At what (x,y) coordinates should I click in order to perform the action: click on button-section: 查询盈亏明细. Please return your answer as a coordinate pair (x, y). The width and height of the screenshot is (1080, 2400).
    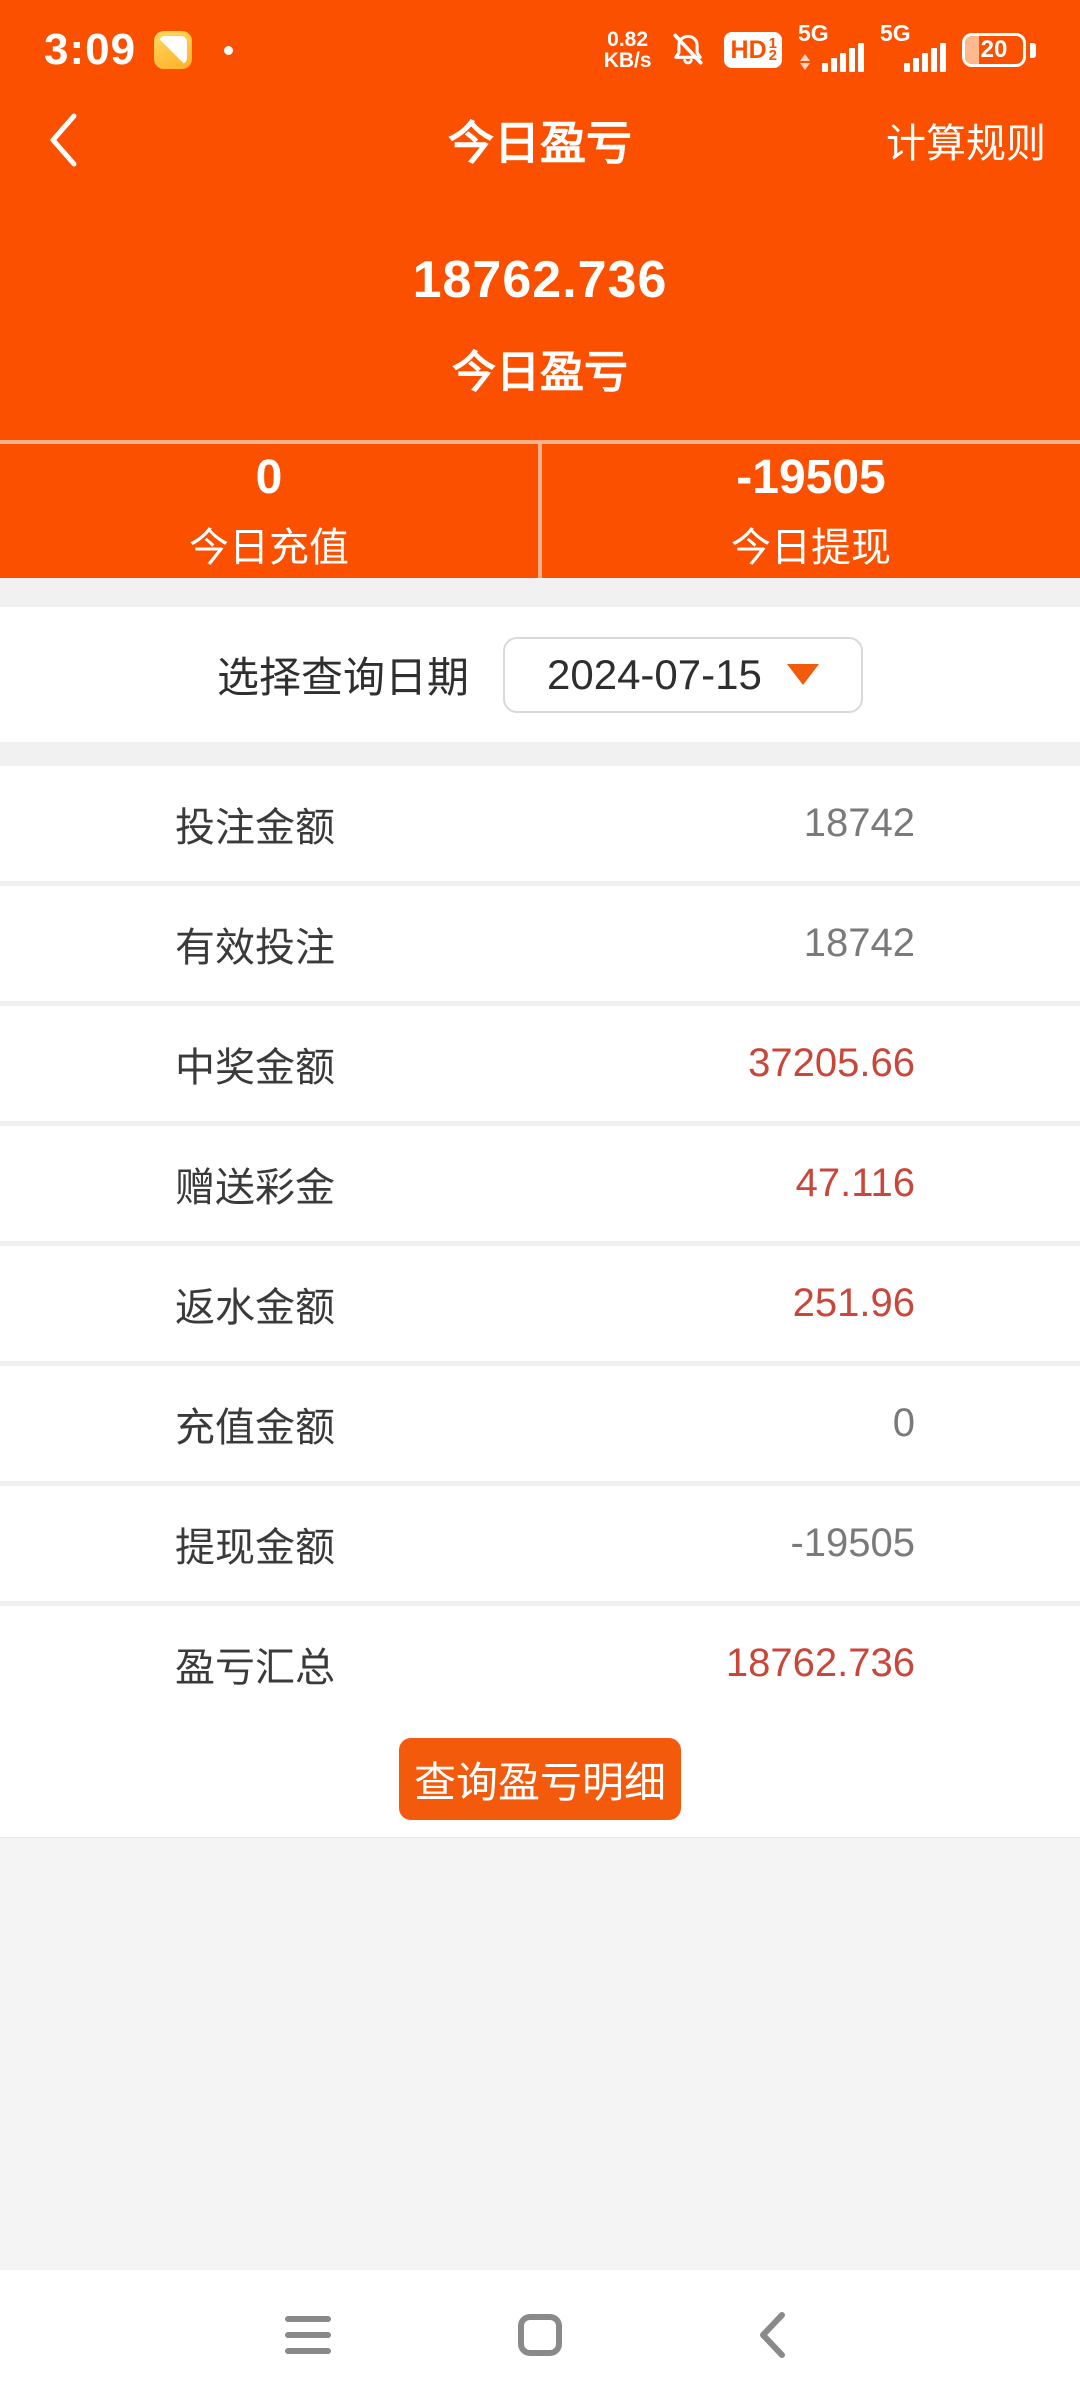
    Looking at the image, I should click on (540, 1779).